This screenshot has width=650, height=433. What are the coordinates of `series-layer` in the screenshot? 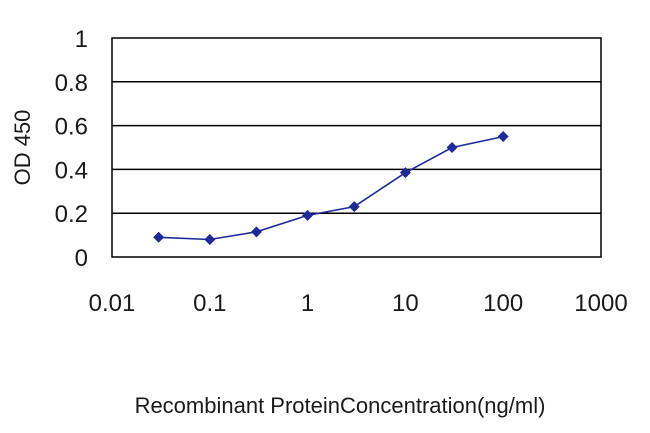 It's located at (331, 188).